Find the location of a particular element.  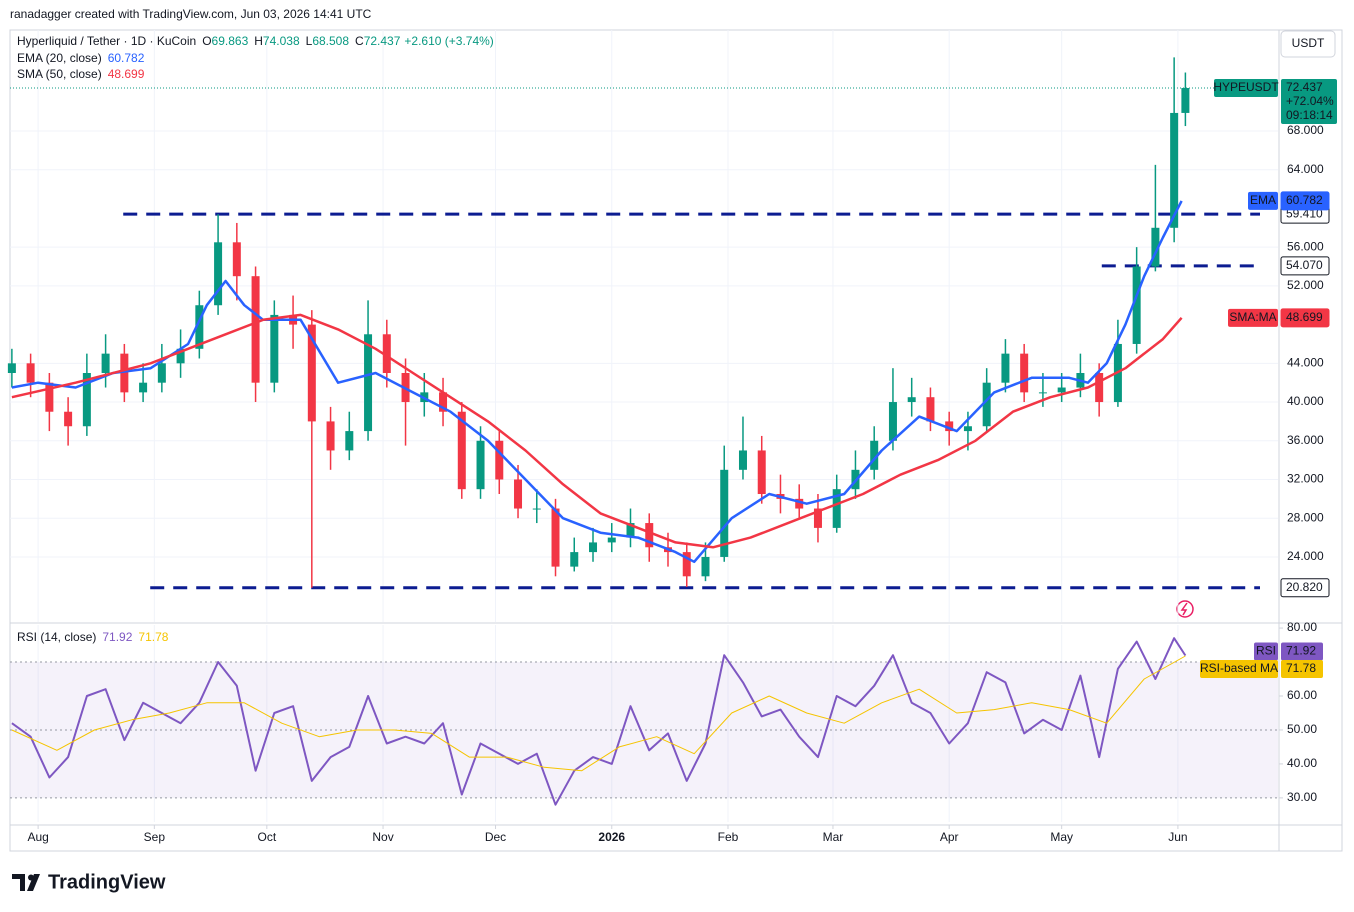

currency-button is located at coordinates (1308, 44).